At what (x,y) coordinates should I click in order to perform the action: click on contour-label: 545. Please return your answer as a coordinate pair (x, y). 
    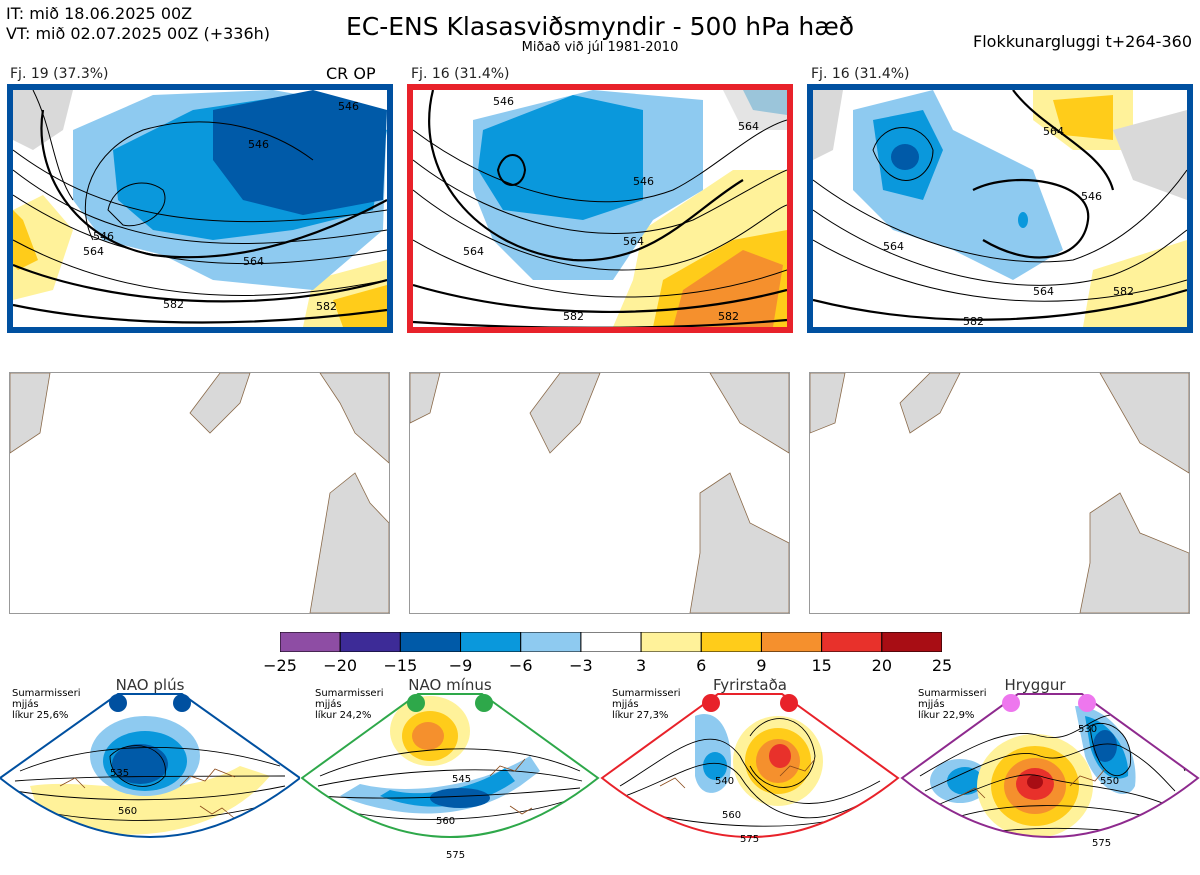
    Looking at the image, I should click on (461, 779).